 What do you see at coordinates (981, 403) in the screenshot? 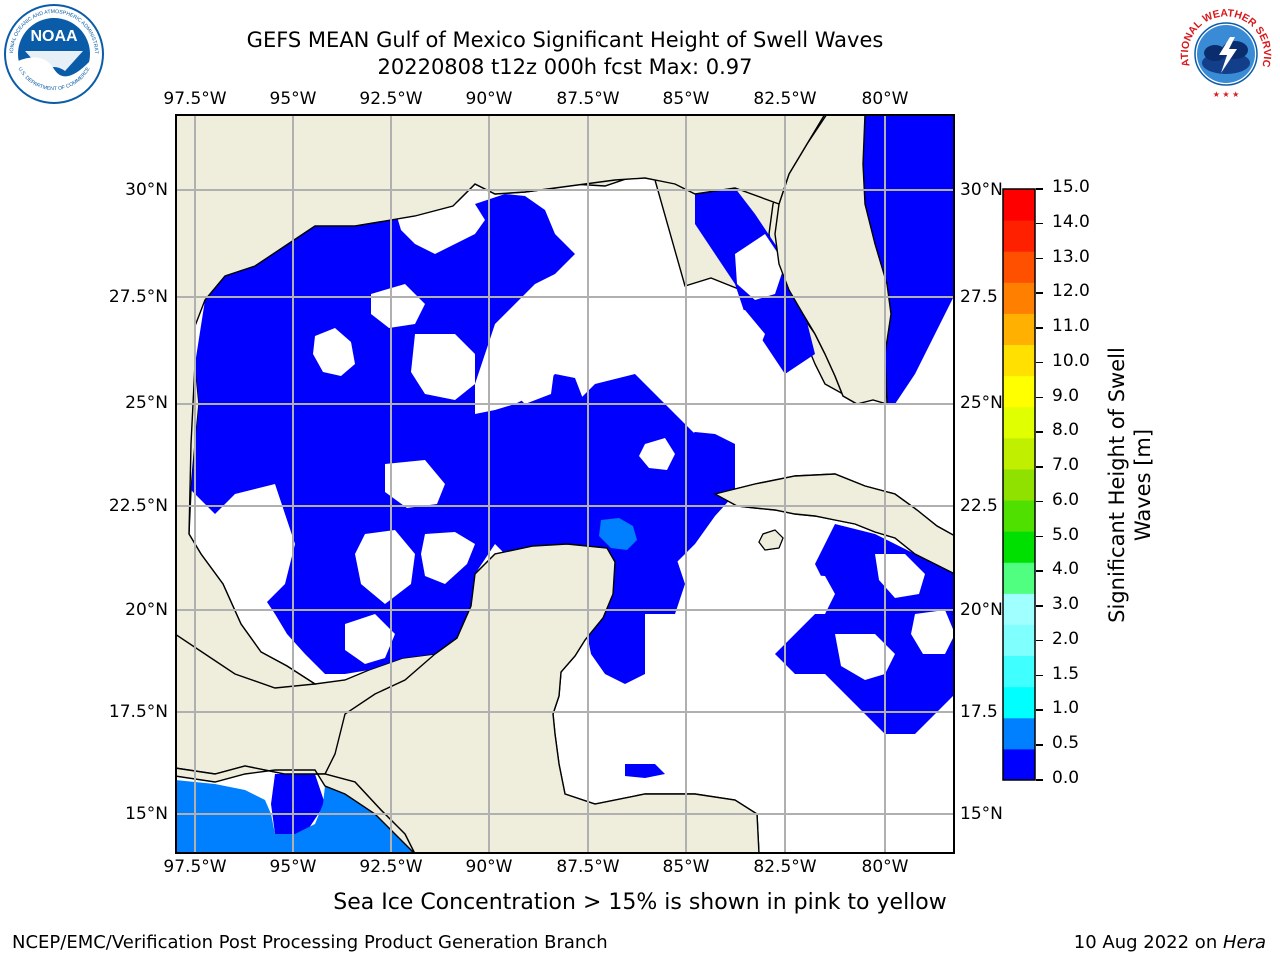
I see `lat-tick-right: 25°N` at bounding box center [981, 403].